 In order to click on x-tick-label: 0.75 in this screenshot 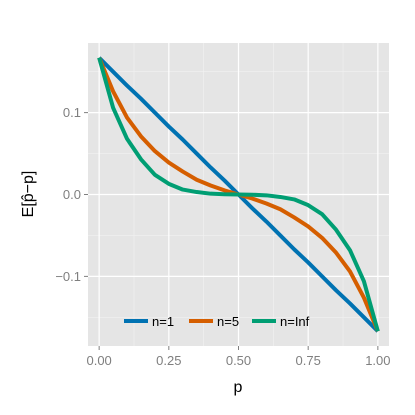, I will do `click(308, 360)`.